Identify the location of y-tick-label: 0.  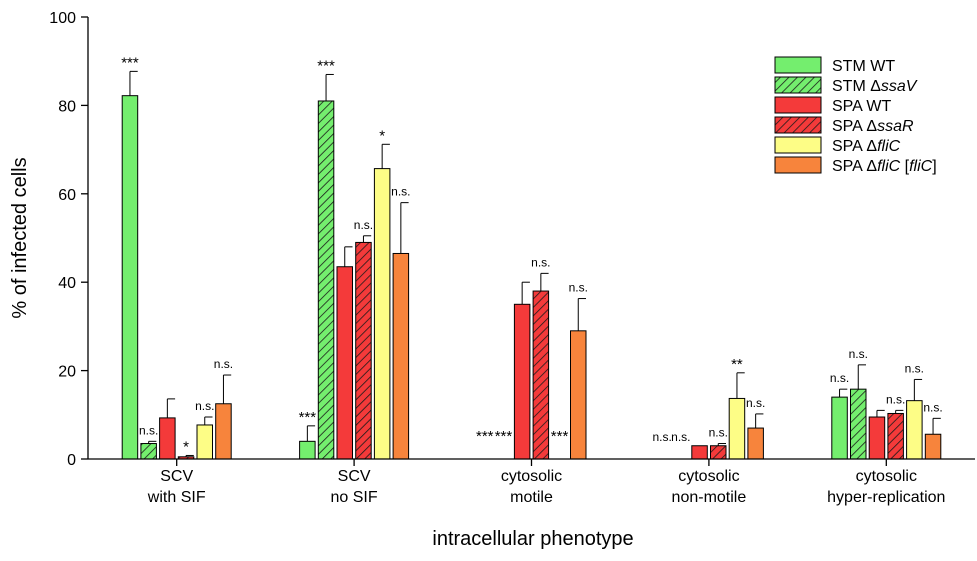
(71, 460).